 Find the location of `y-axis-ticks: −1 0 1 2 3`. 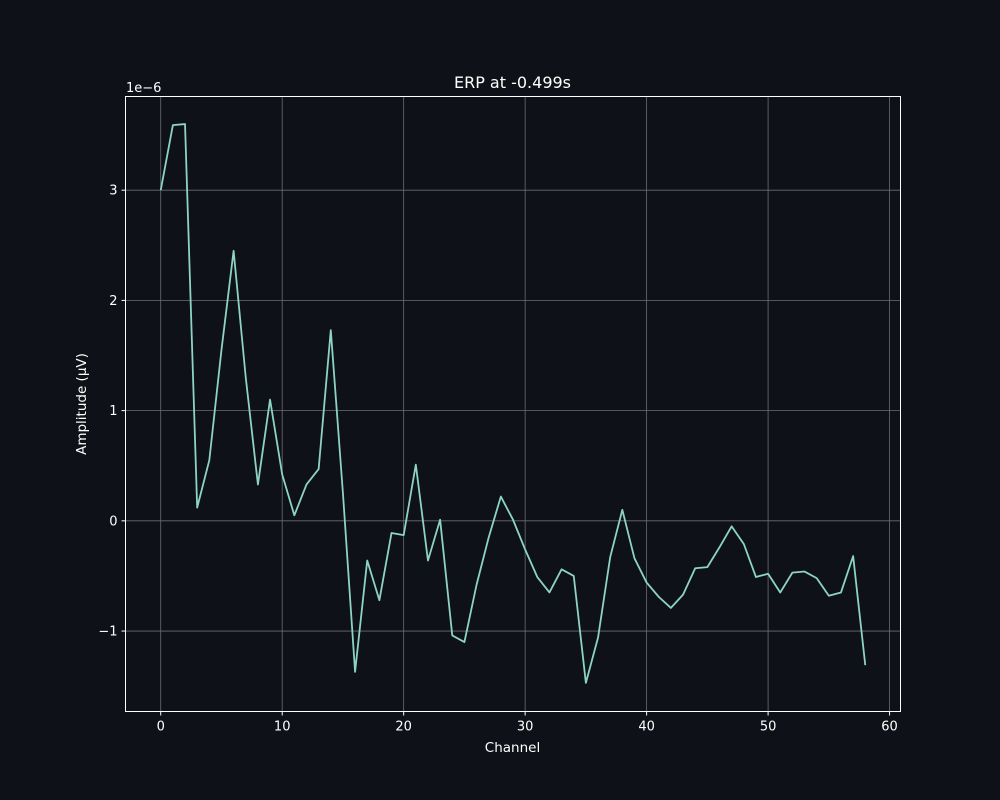

y-axis-ticks: −1 0 1 2 3 is located at coordinates (112, 412).